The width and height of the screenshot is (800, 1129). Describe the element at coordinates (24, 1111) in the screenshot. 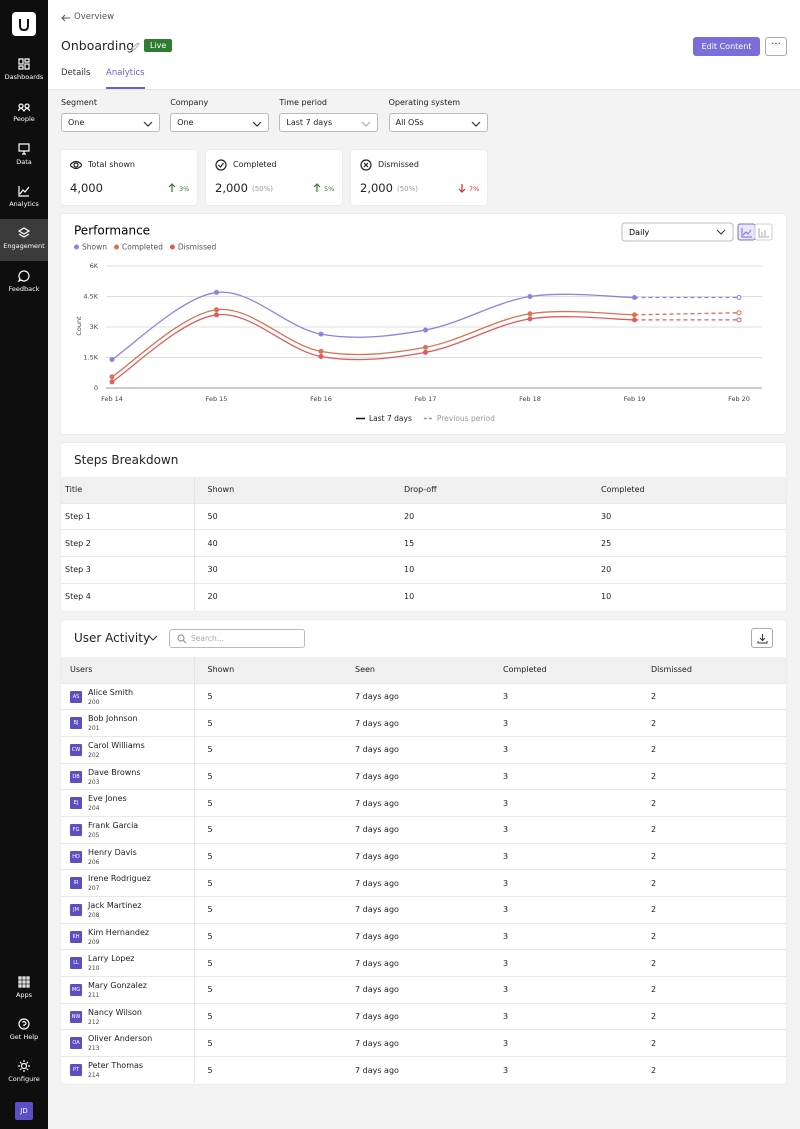

I see `user-avatar: JD` at that location.